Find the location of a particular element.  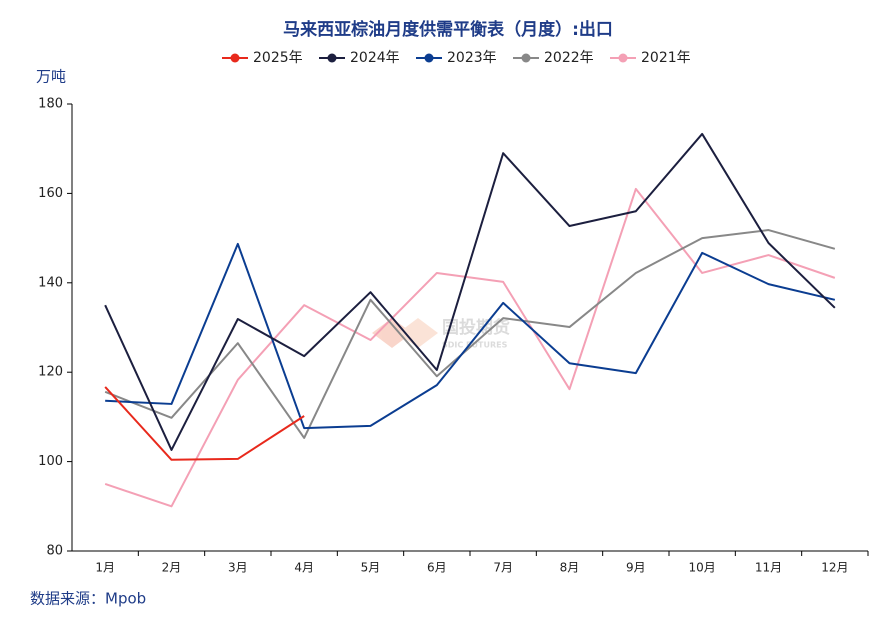

watermark-sub: SDIC FUTURES is located at coordinates (475, 345).